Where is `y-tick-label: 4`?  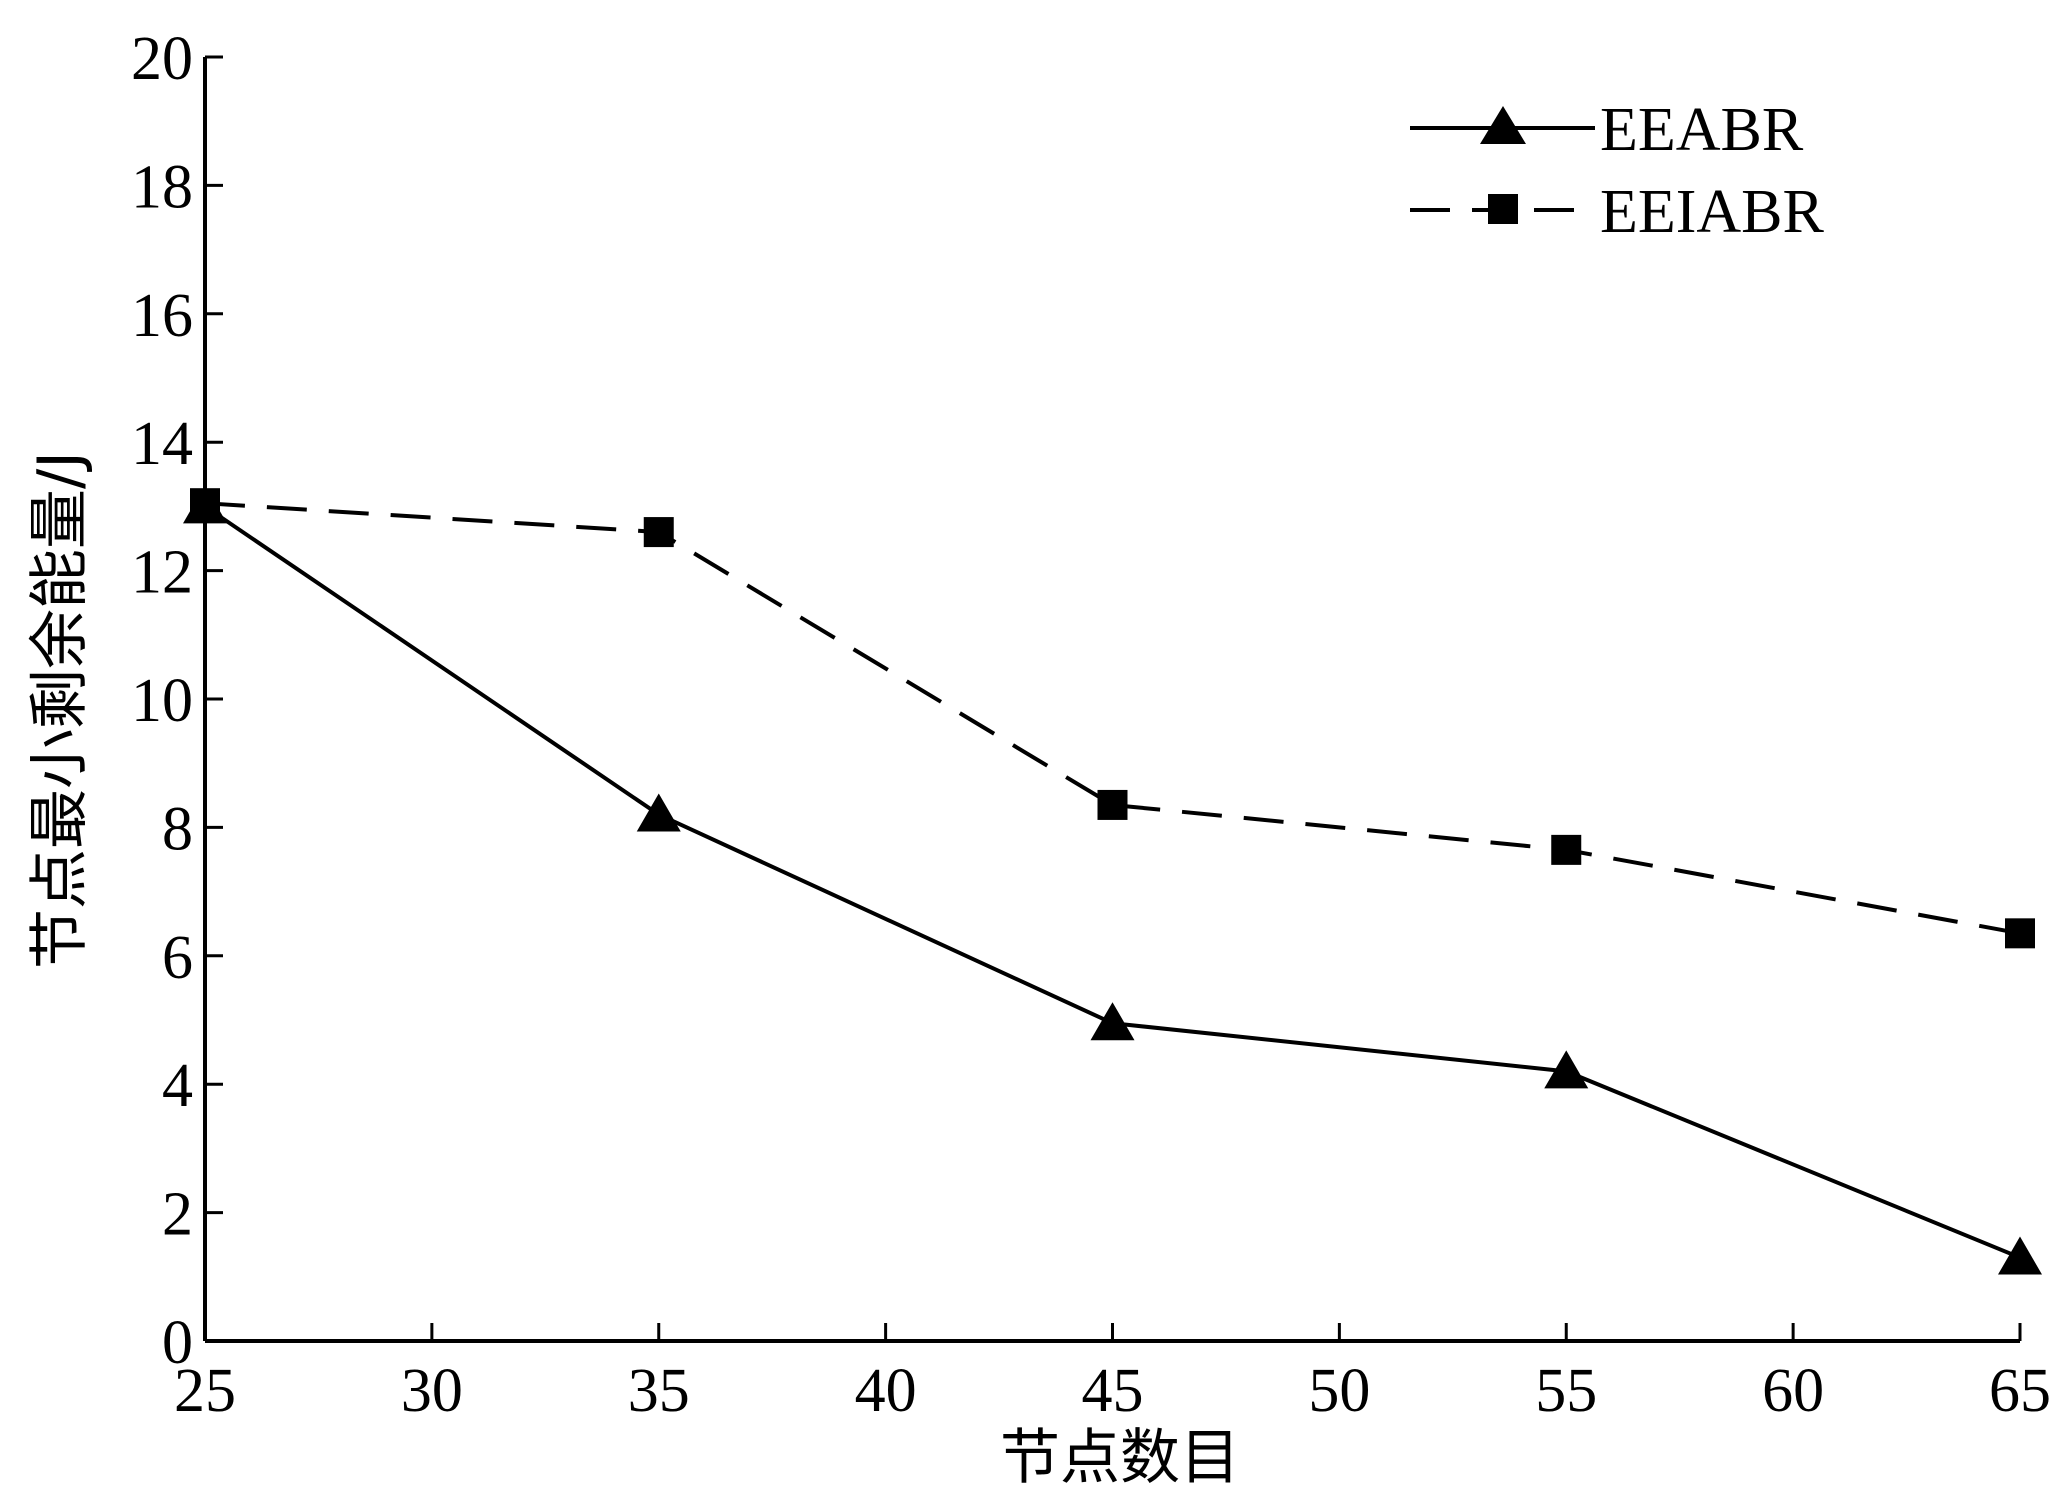
y-tick-label: 4 is located at coordinates (177, 1086).